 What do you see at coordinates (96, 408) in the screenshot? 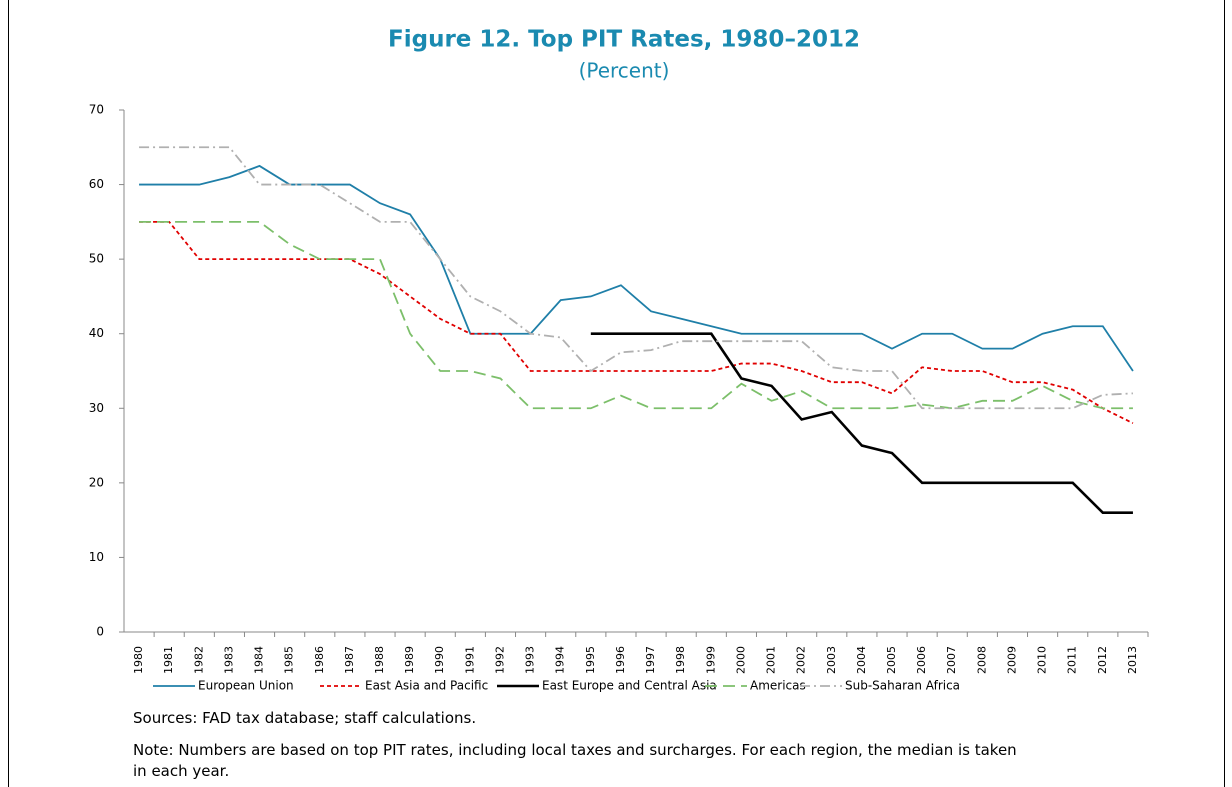
I see `y-tick-label: 30` at bounding box center [96, 408].